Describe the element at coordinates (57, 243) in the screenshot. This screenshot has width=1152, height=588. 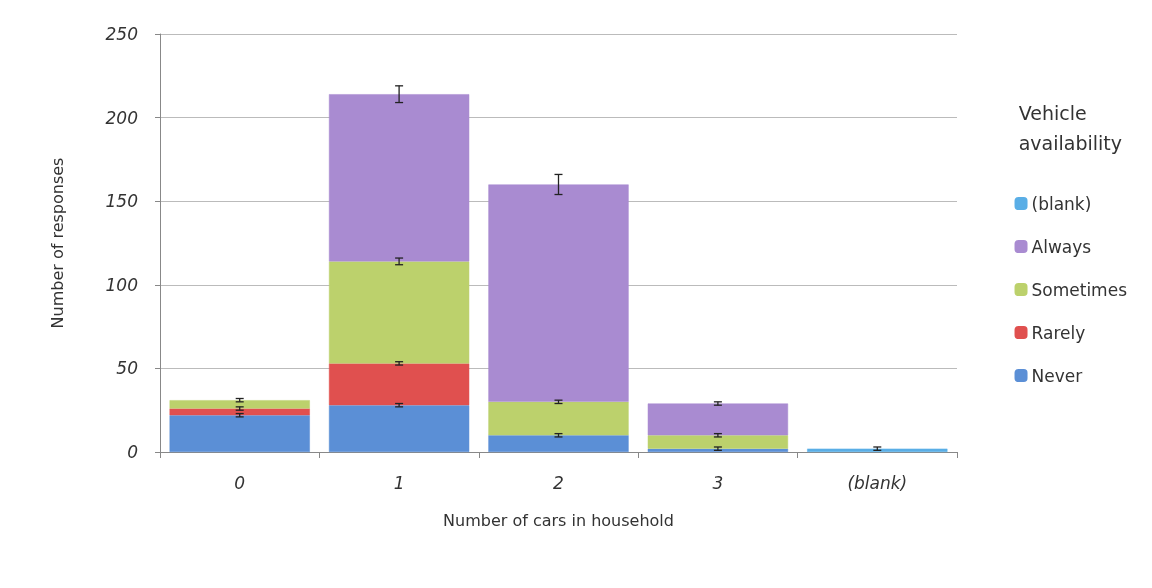
I see `y-axis-title: Number of responses` at that location.